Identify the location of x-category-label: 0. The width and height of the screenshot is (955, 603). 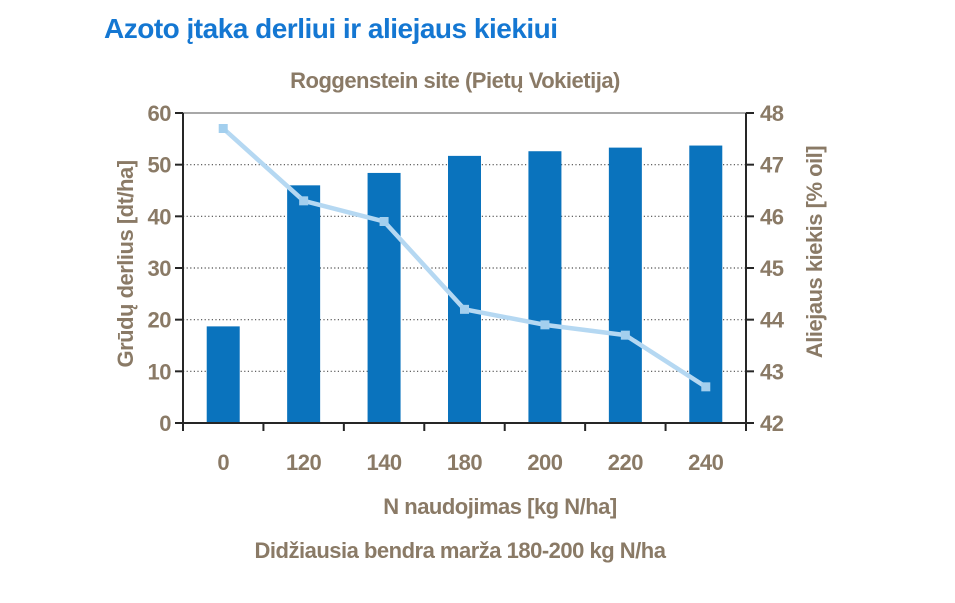
(223, 462).